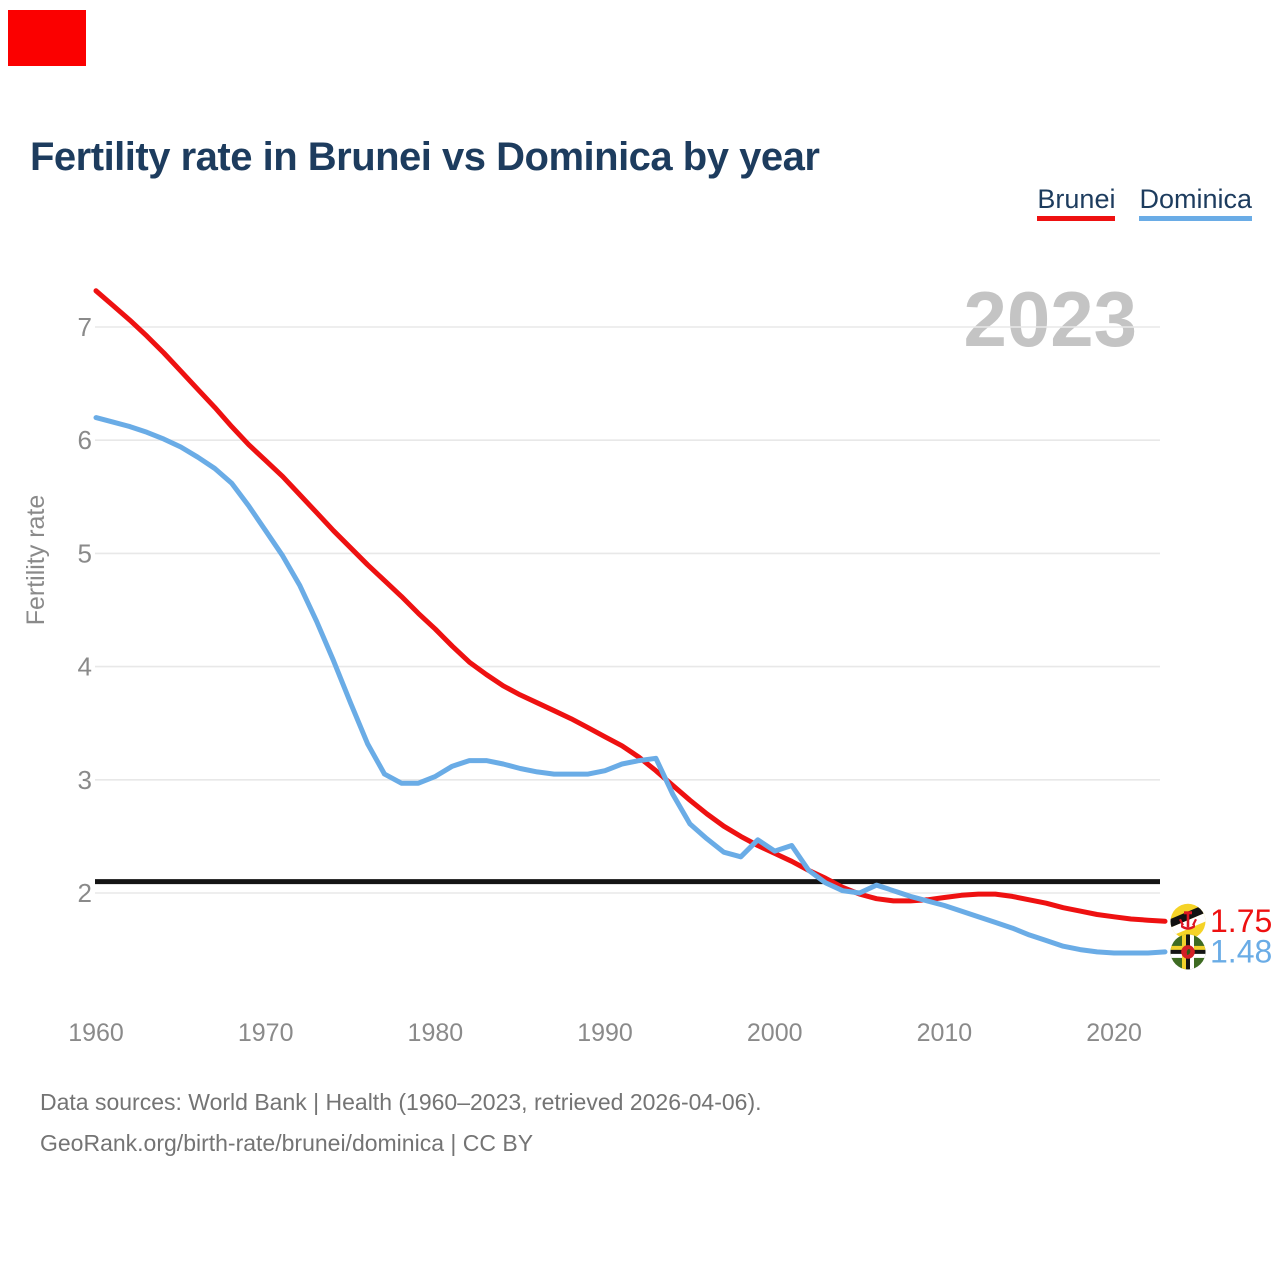 The height and width of the screenshot is (1280, 1280). What do you see at coordinates (85, 610) in the screenshot?
I see `y-axis-tick-labels: 2 3 4 5 6 7` at bounding box center [85, 610].